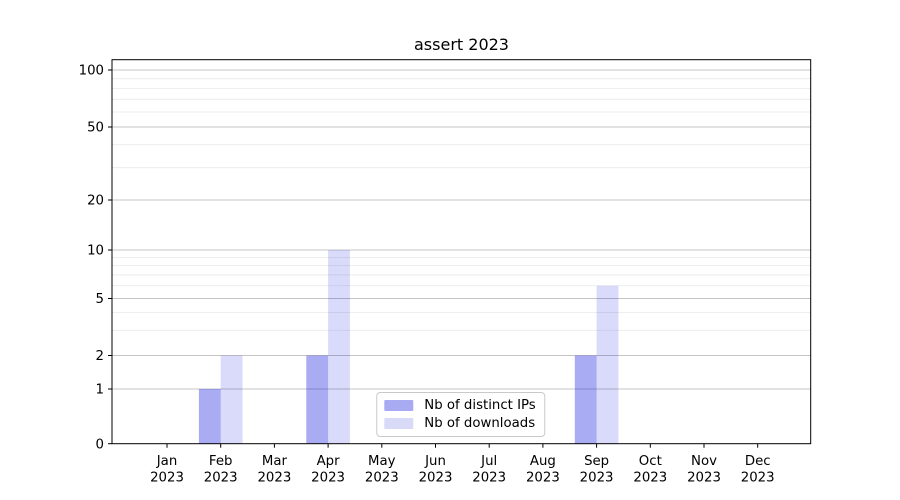 The image size is (900, 500). I want to click on x-tick-label-month: Mar, so click(275, 461).